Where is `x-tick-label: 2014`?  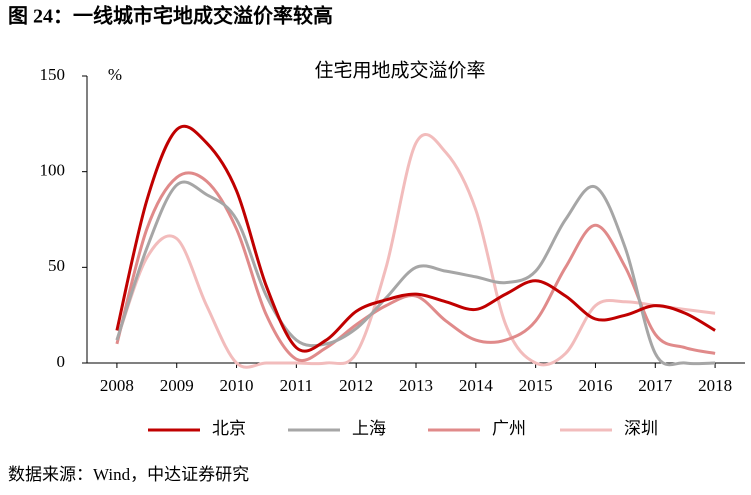
x-tick-label: 2014 is located at coordinates (476, 385).